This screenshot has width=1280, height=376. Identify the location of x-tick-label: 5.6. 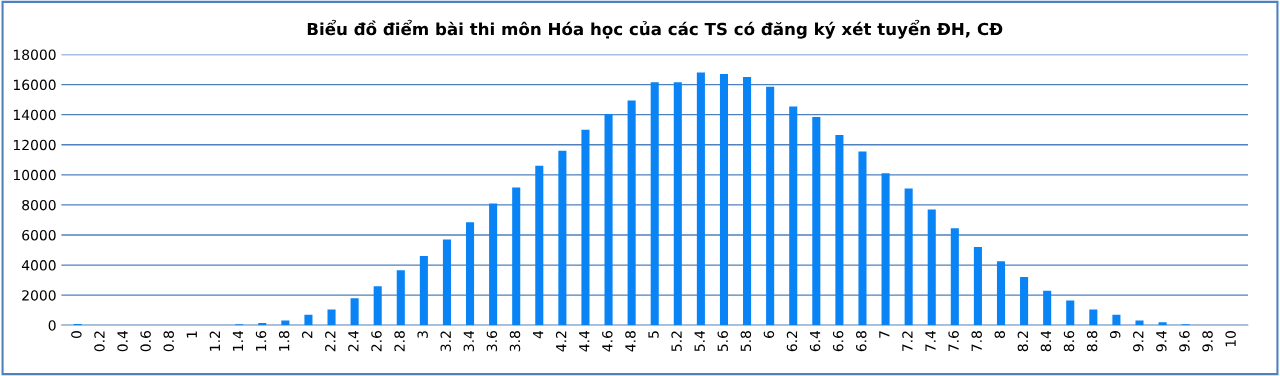
(722, 341).